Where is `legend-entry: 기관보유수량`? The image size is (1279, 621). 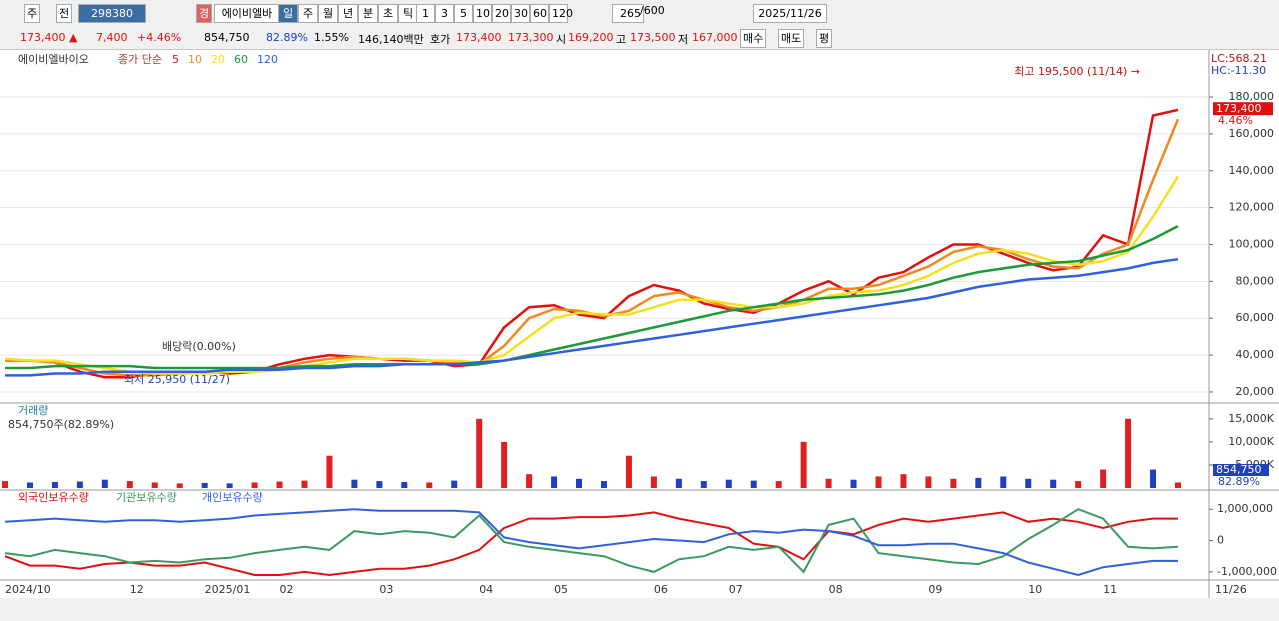 legend-entry: 기관보유수량 is located at coordinates (146, 497).